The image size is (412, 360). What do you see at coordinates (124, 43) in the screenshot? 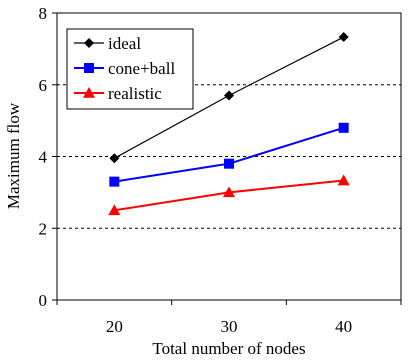
I see `legend-label-ideal: ideal` at bounding box center [124, 43].